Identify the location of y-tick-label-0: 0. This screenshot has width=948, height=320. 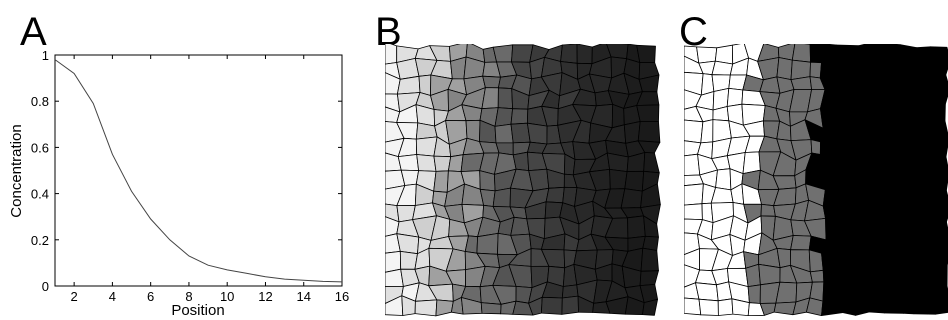
(45, 286).